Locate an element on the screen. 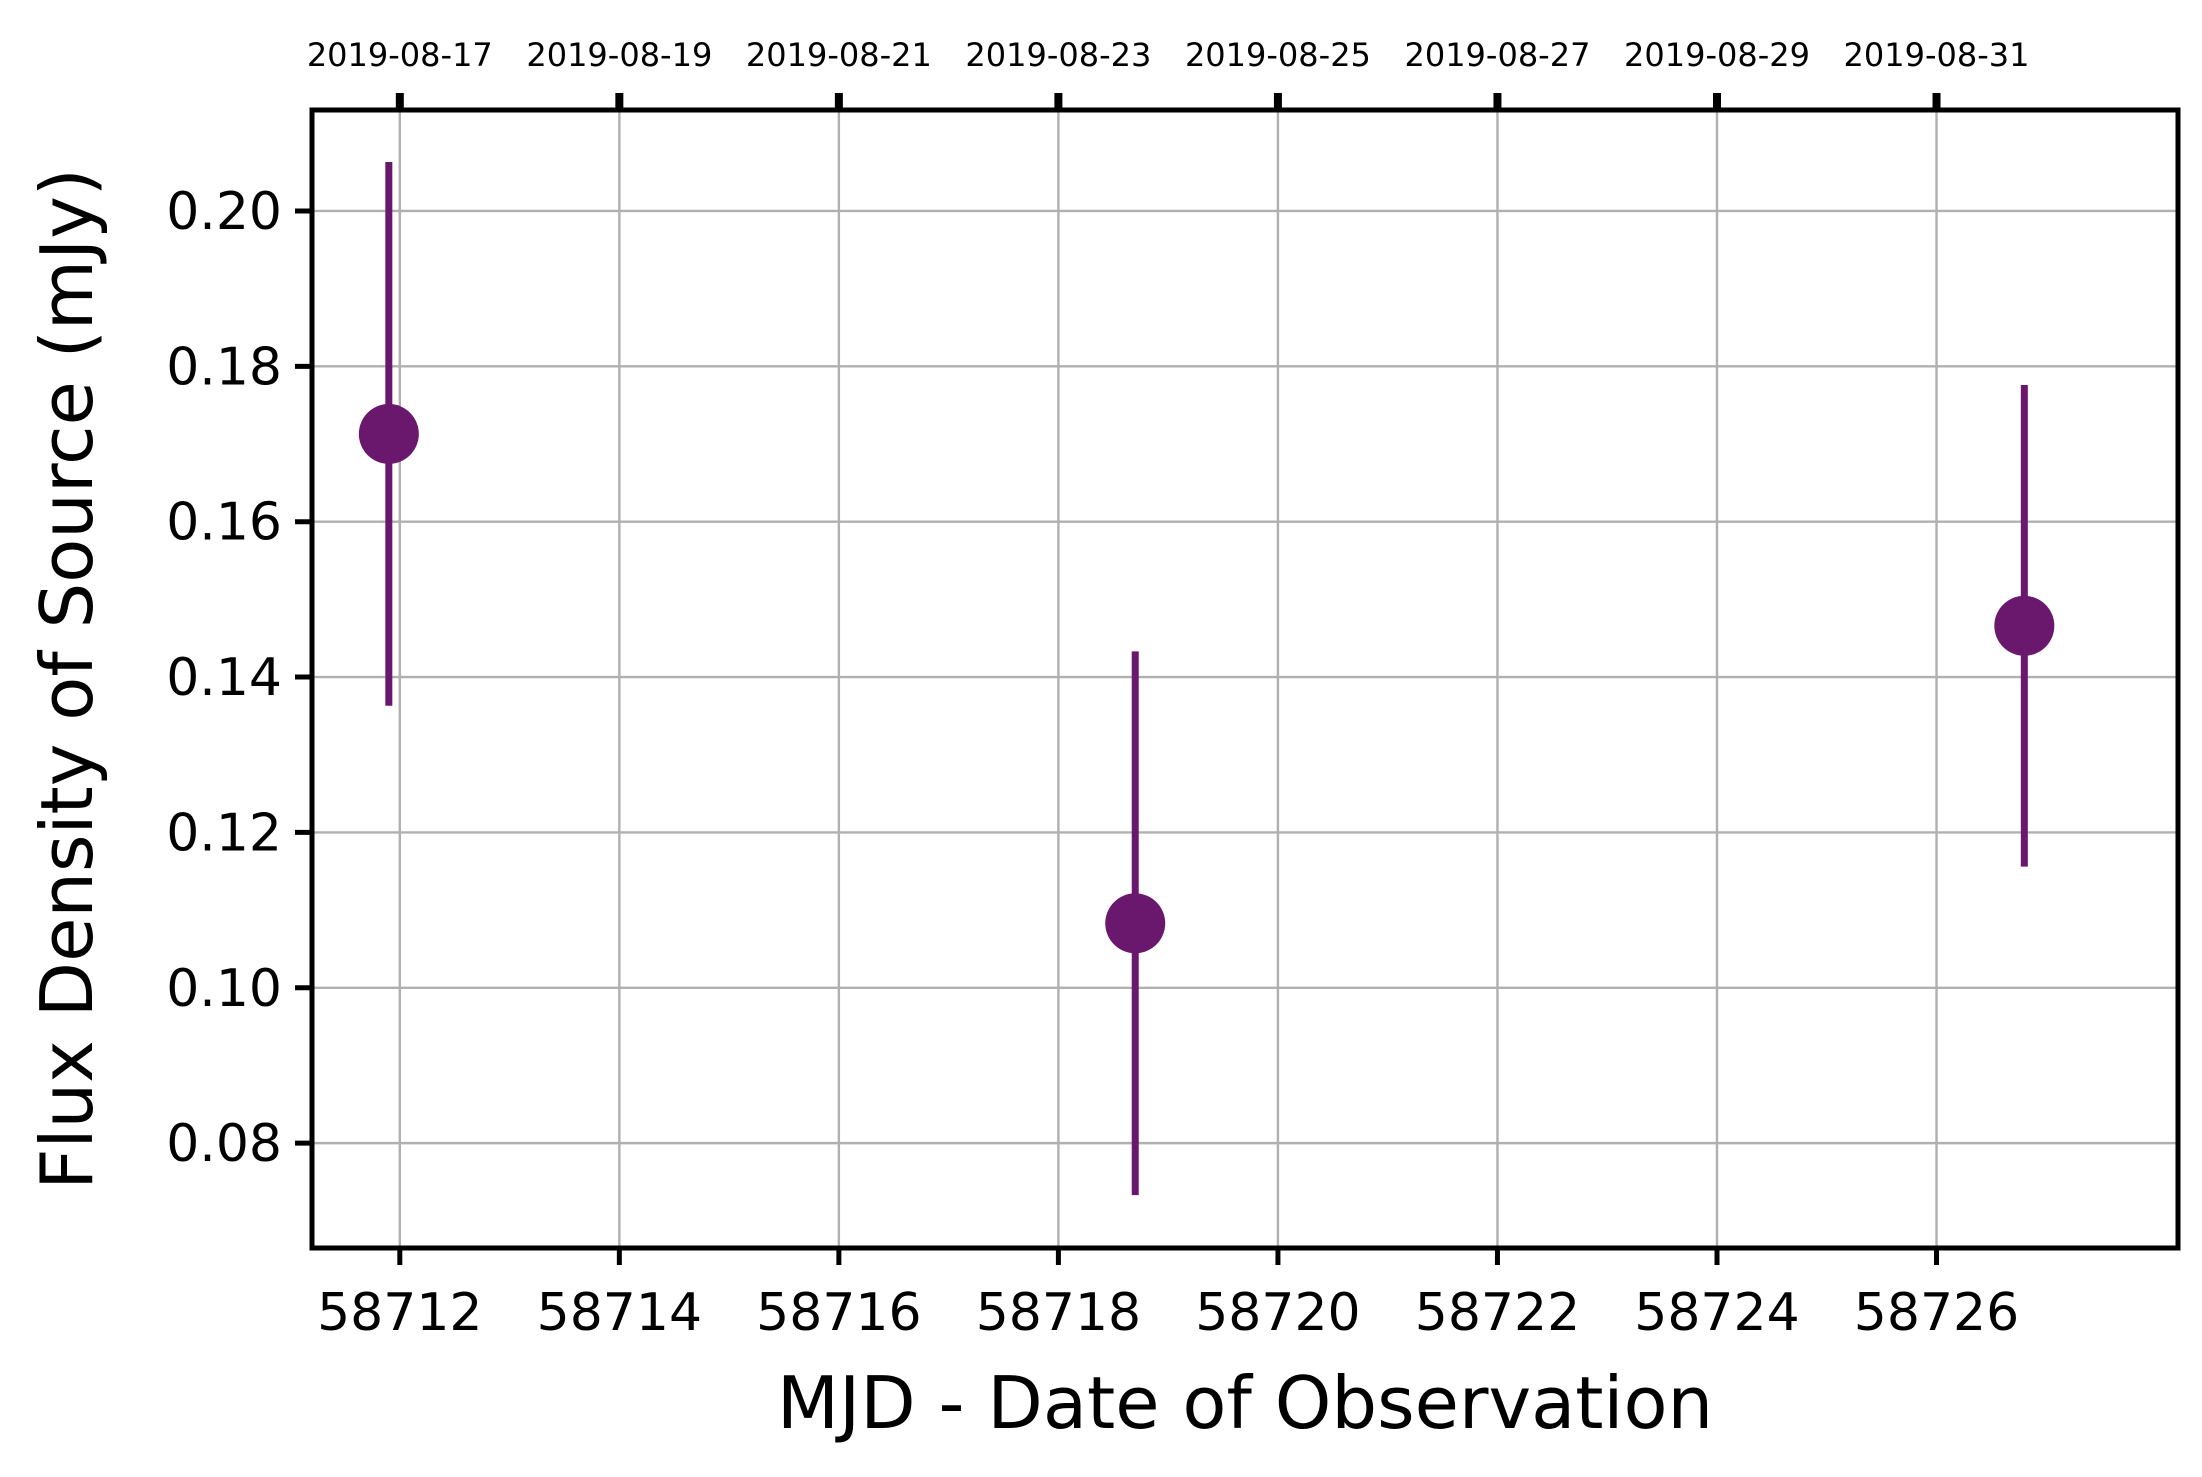  x-tick-label: 58714 is located at coordinates (619, 1313).